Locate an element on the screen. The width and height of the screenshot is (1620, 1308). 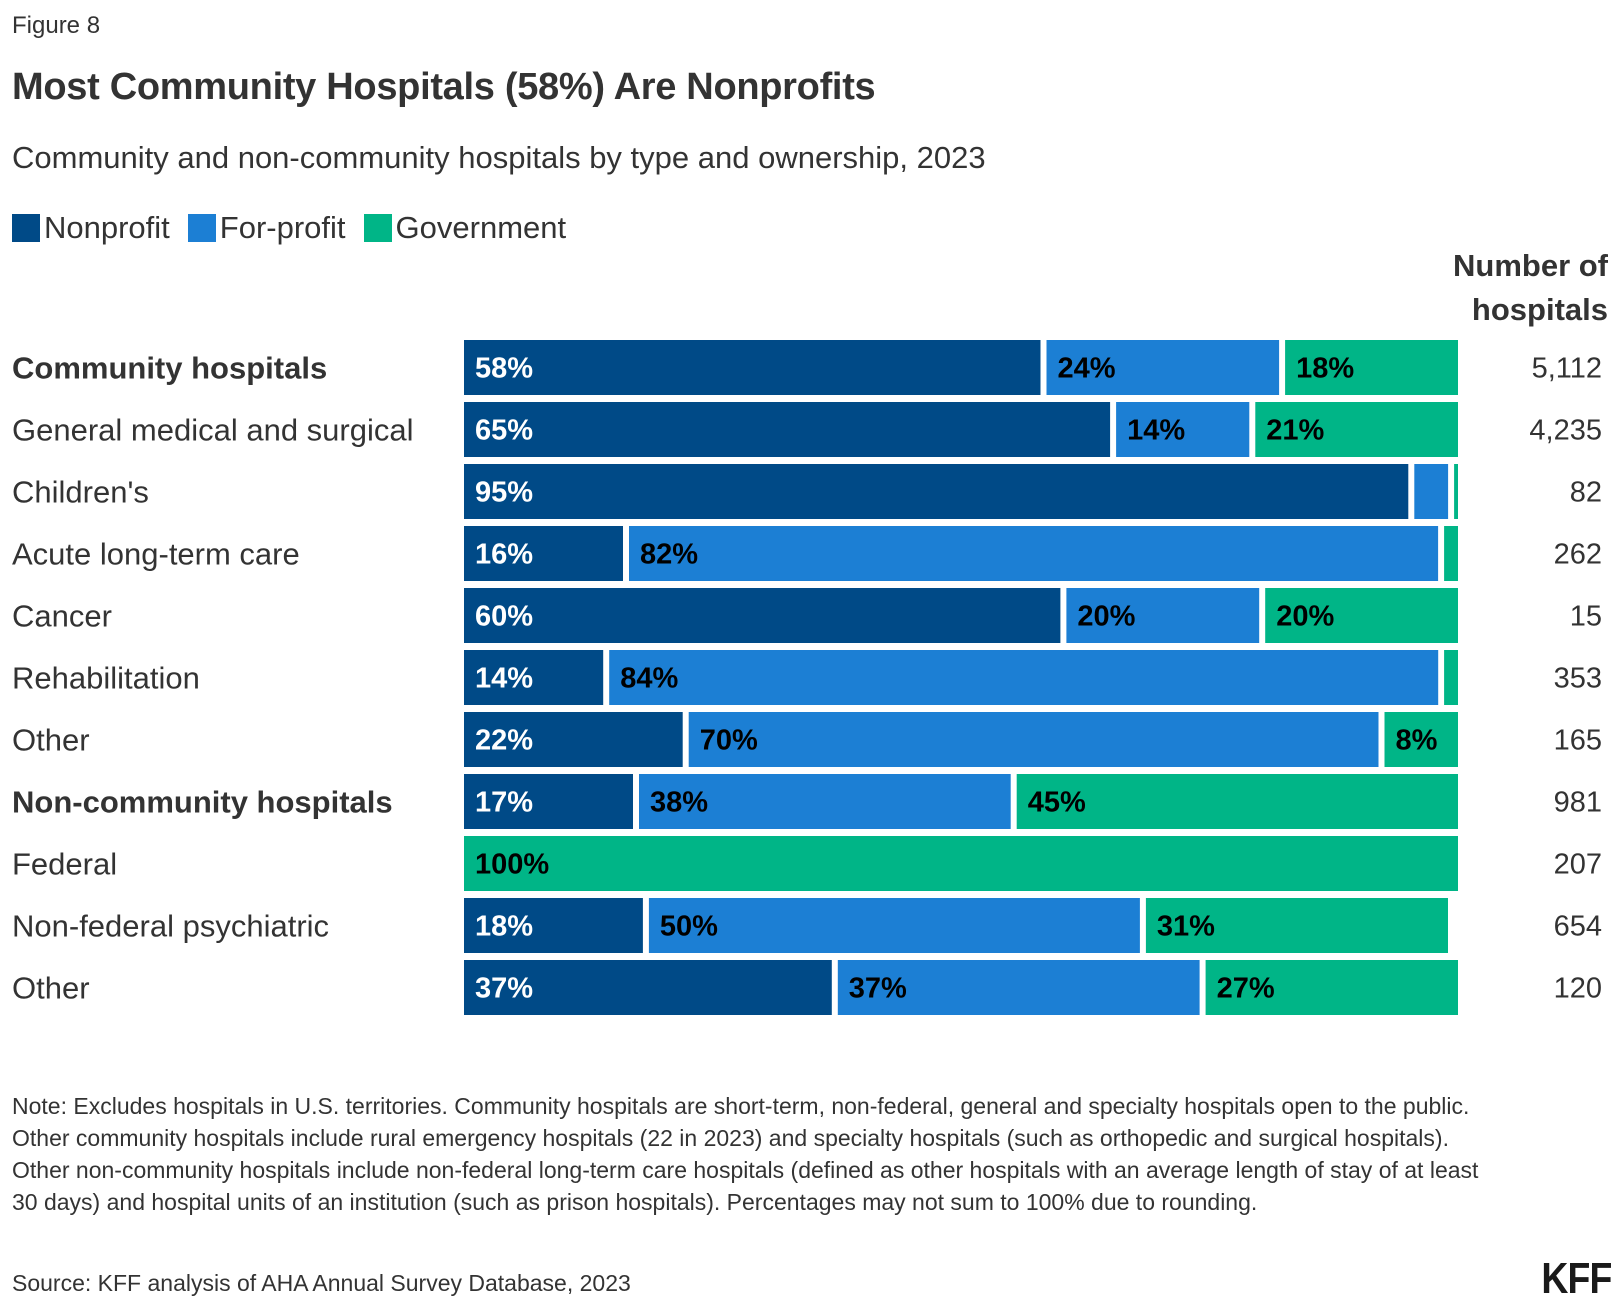
legend-swatch-government is located at coordinates (377, 228).